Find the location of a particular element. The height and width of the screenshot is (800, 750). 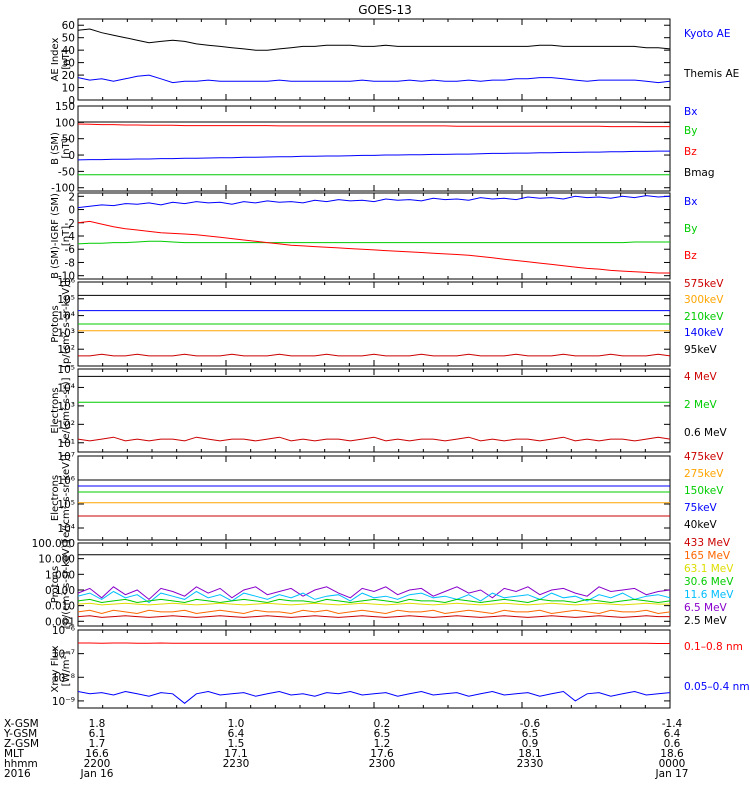

y-tick-label: 10.000 is located at coordinates (56, 560).